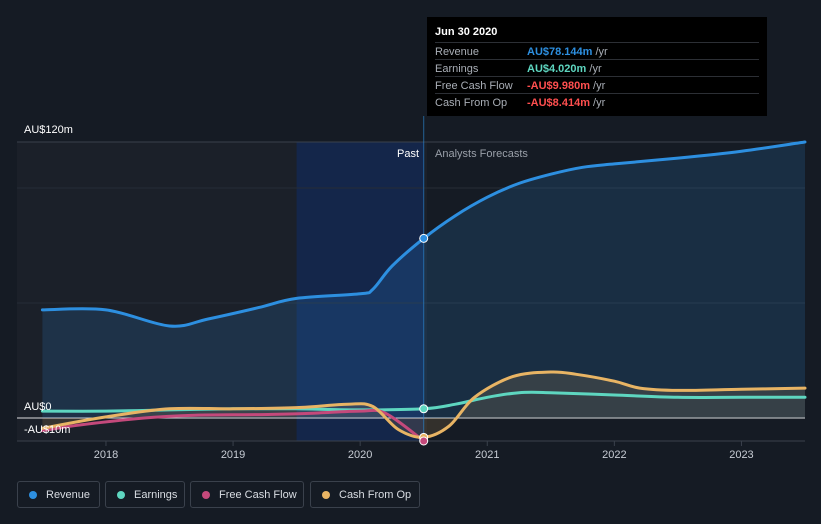 The width and height of the screenshot is (821, 524). I want to click on tooltip-value: -AU$8.414m /yr, so click(566, 103).